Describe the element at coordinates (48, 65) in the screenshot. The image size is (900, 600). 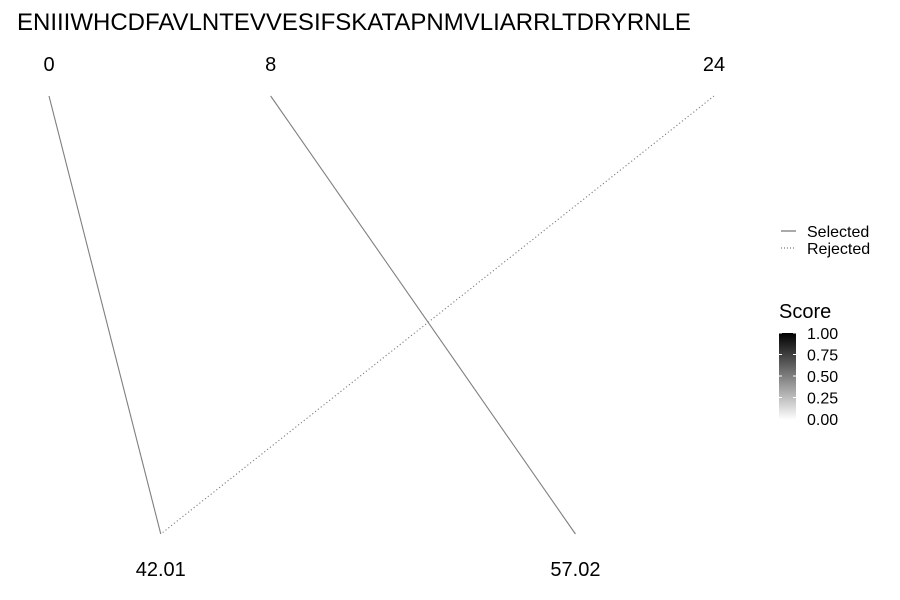
I see `top-label-0: 0` at that location.